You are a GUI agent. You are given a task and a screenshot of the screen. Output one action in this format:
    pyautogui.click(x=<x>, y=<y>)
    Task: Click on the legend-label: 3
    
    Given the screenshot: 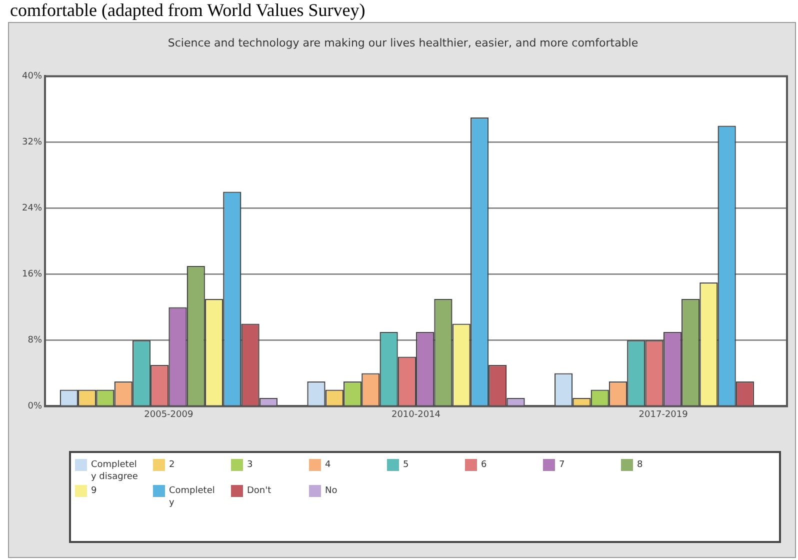 What is the action you would take?
    pyautogui.click(x=250, y=465)
    